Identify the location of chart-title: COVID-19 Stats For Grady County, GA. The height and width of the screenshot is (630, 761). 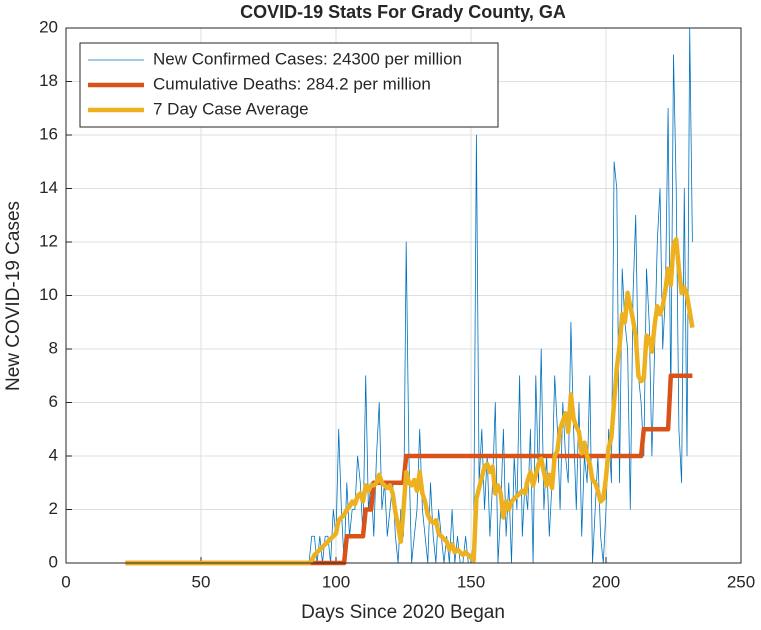
(403, 12).